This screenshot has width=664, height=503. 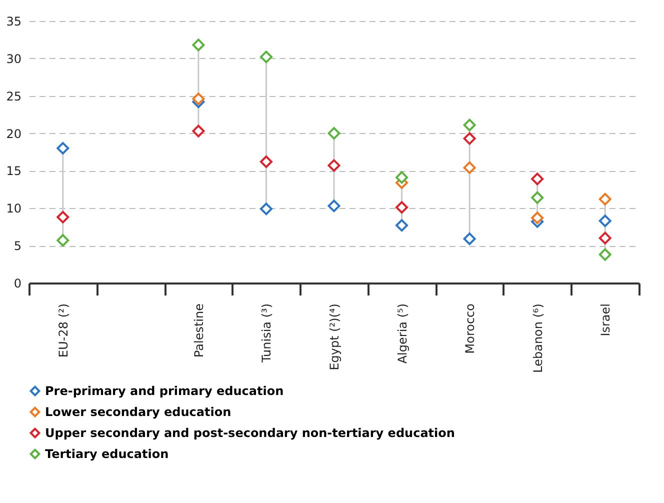 What do you see at coordinates (537, 338) in the screenshot?
I see `x-tick-label: Lebanon (⁶)` at bounding box center [537, 338].